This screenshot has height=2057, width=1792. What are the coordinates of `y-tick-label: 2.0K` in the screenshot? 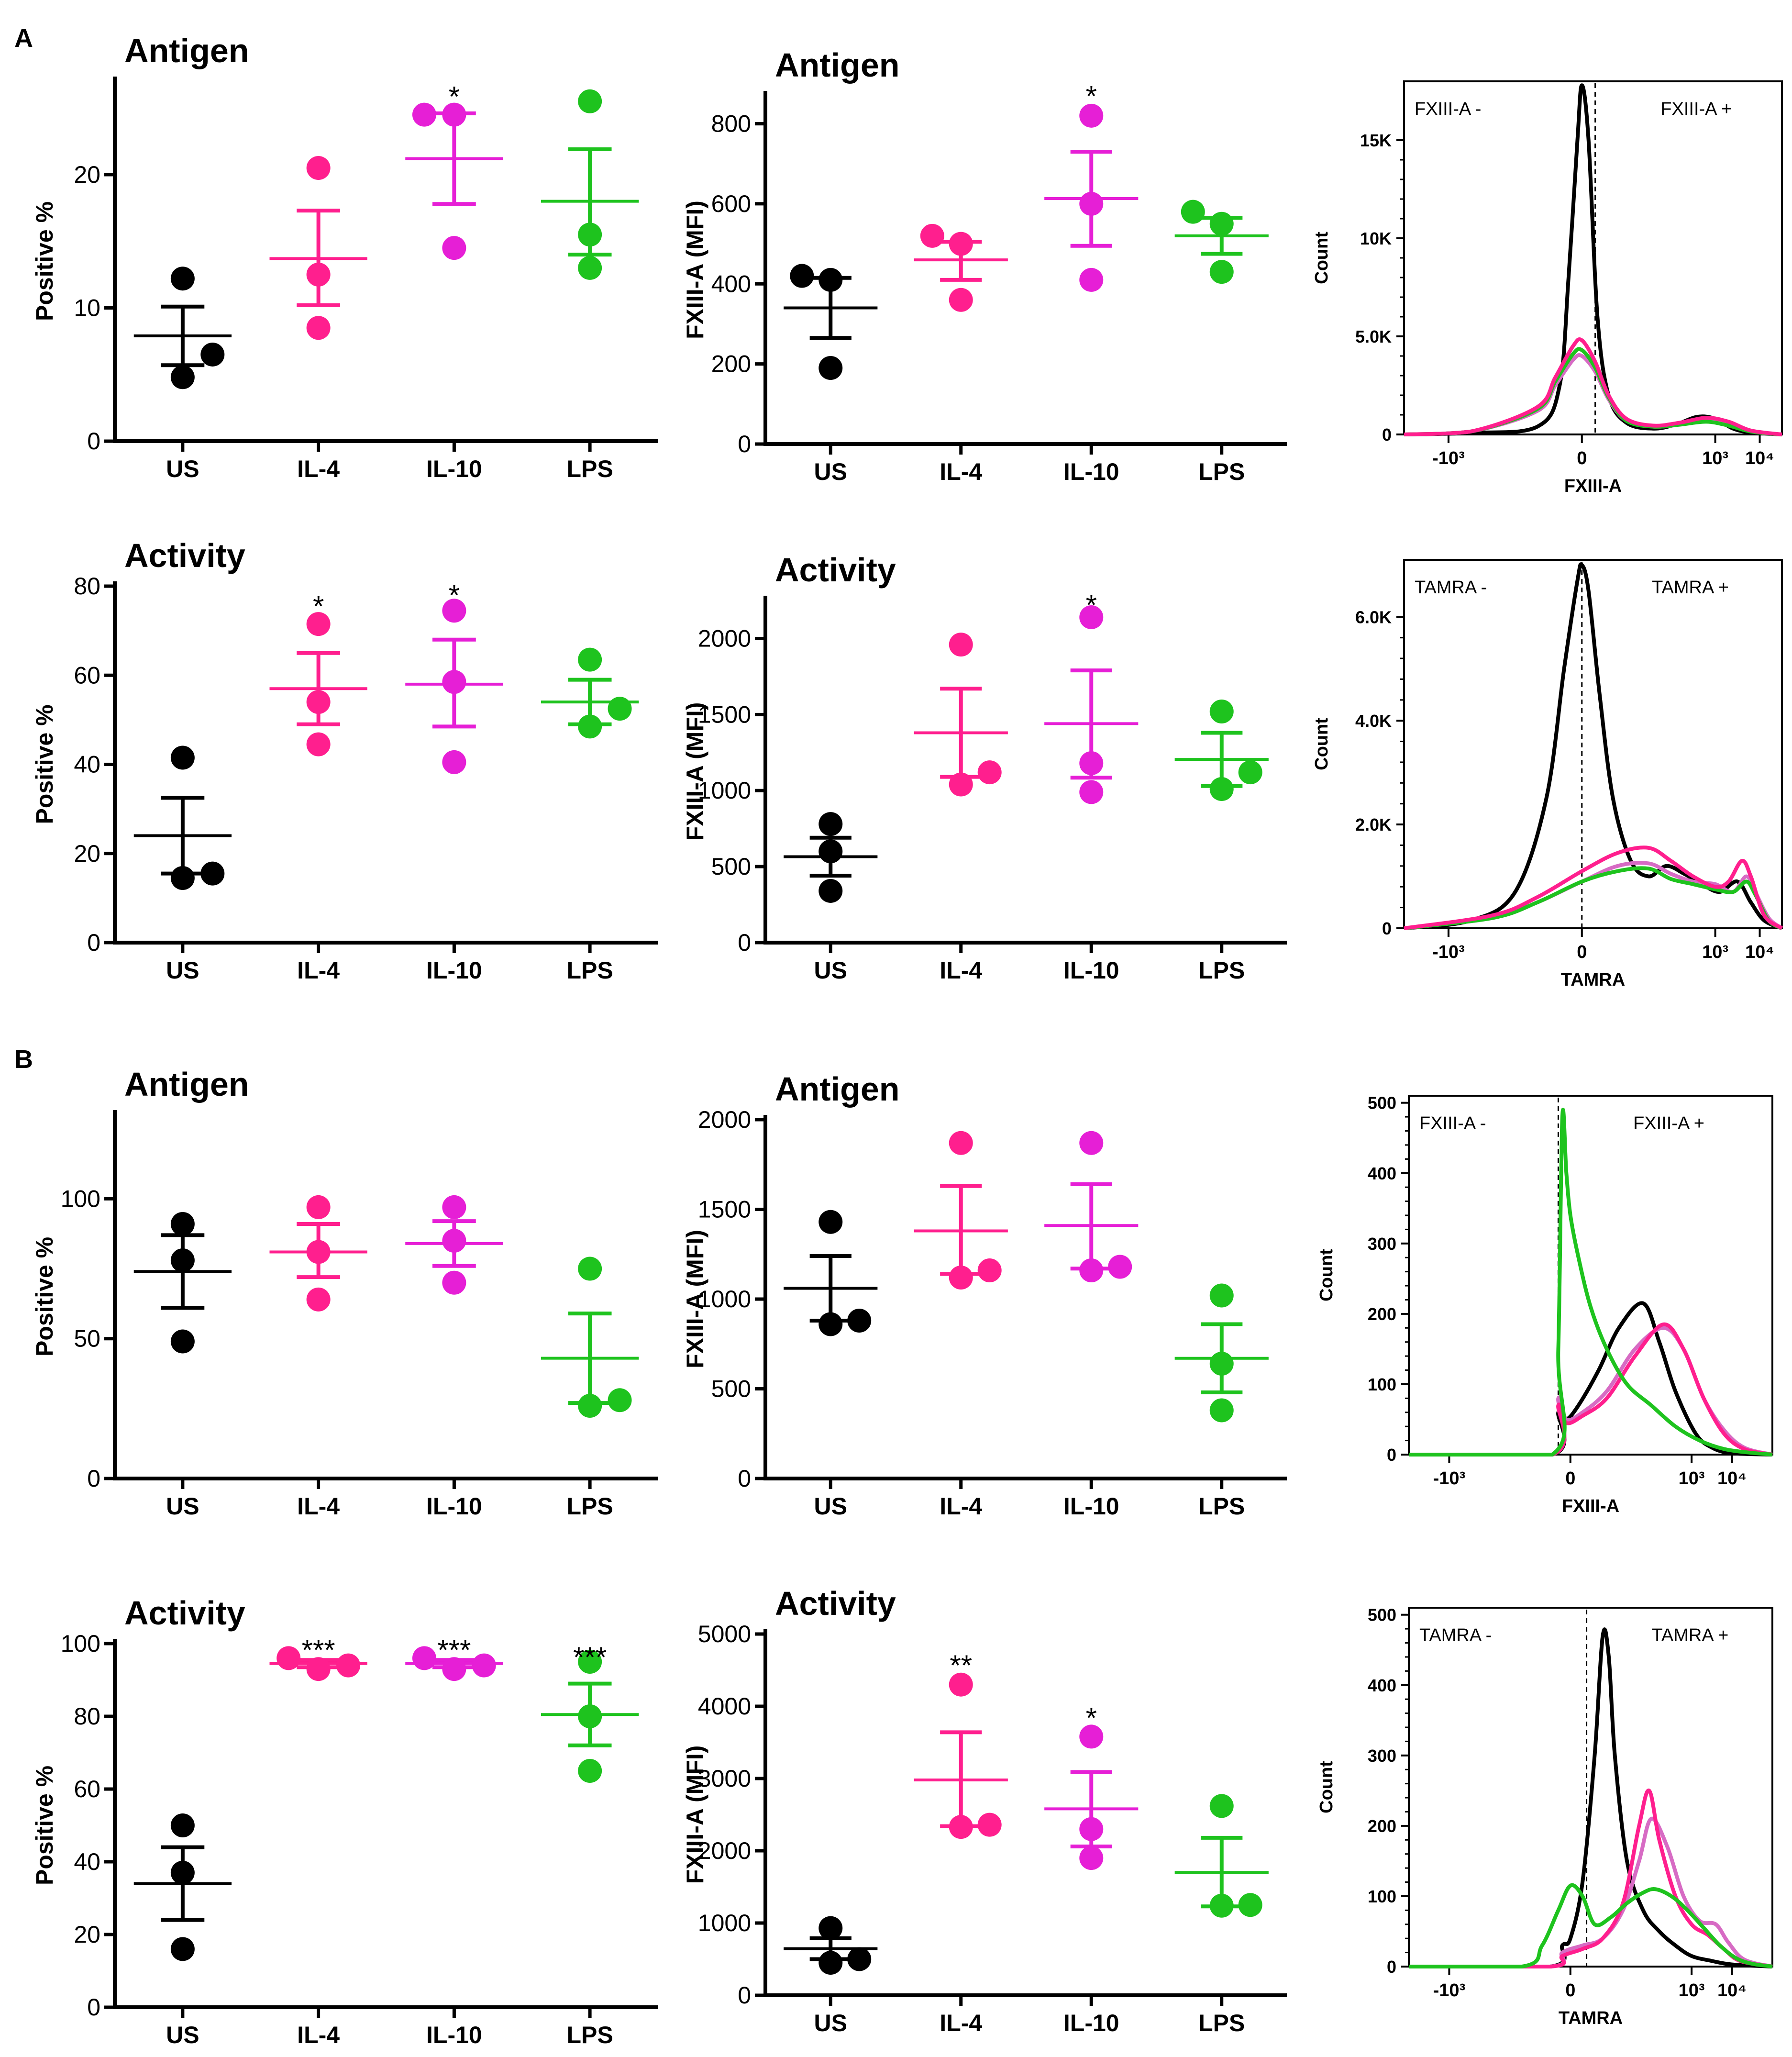 It's located at (1373, 825).